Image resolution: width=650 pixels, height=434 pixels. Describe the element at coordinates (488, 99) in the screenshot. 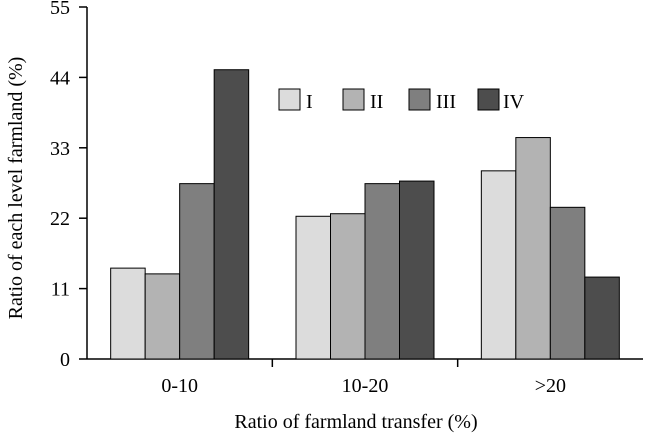

I see `legend-swatch-iv` at that location.